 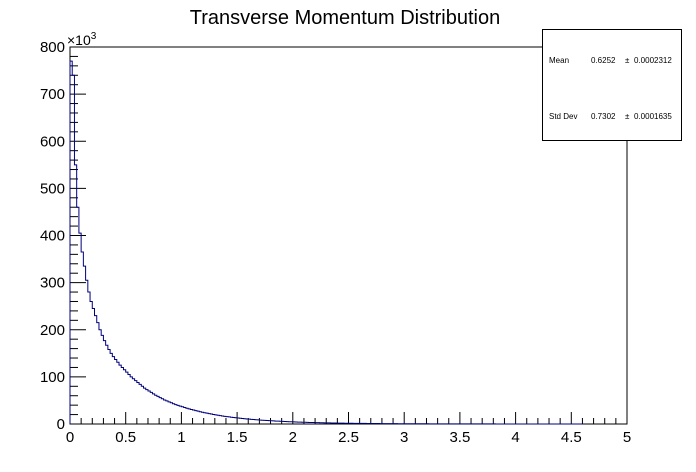 I want to click on y-tick-label: 100, so click(x=52, y=377).